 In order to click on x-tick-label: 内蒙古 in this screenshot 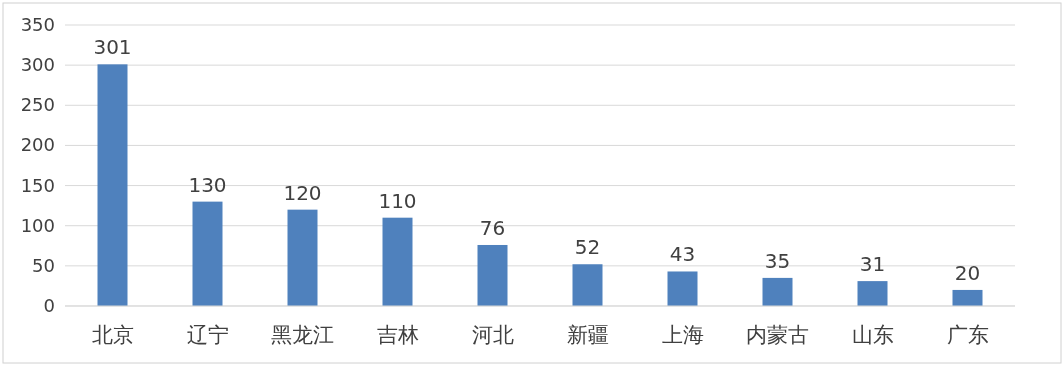, I will do `click(777, 335)`.